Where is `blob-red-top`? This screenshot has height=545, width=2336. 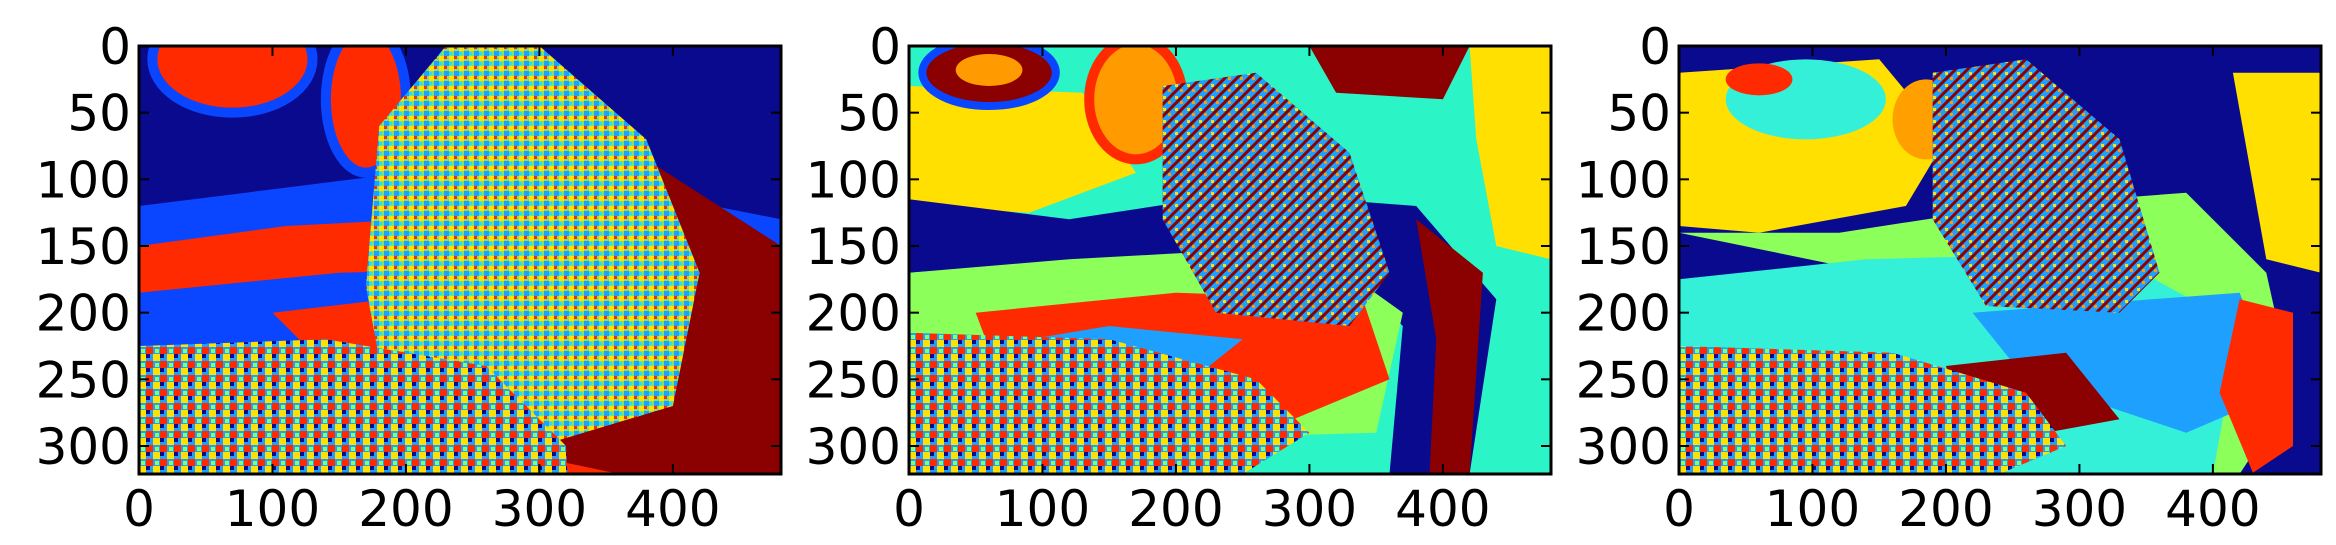
blob-red-top is located at coordinates (1759, 79).